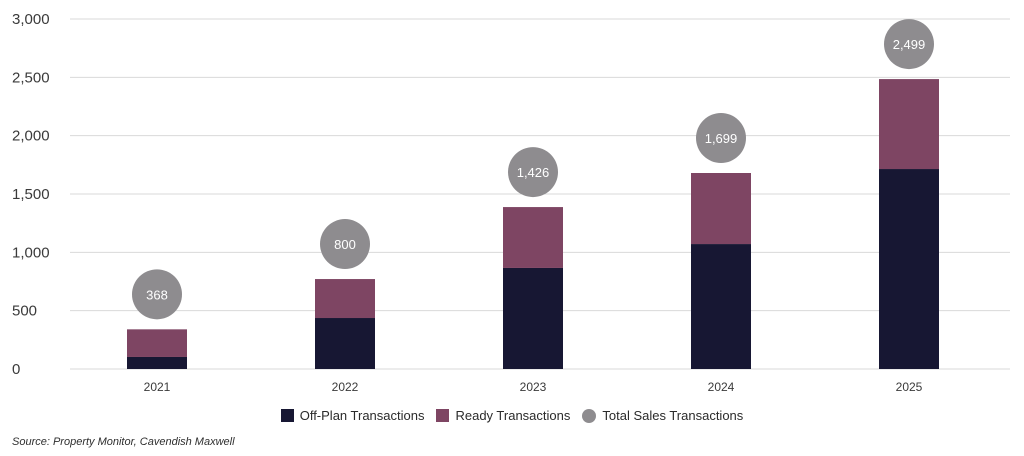  I want to click on y-tick-label: 1,000, so click(31, 252).